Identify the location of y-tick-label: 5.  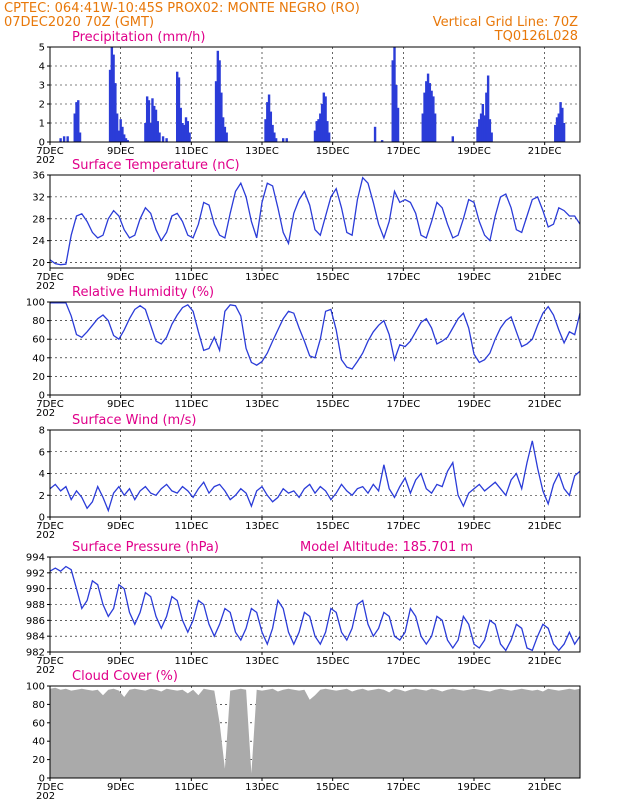
(42, 48).